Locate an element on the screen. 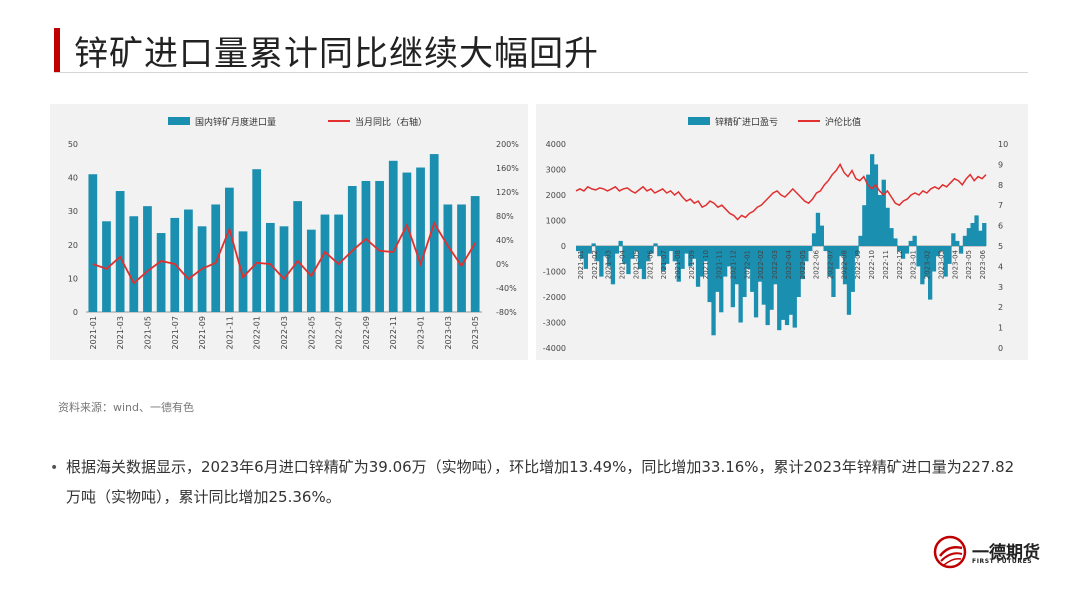 Image resolution: width=1080 pixels, height=608 pixels. title-divider is located at coordinates (541, 72).